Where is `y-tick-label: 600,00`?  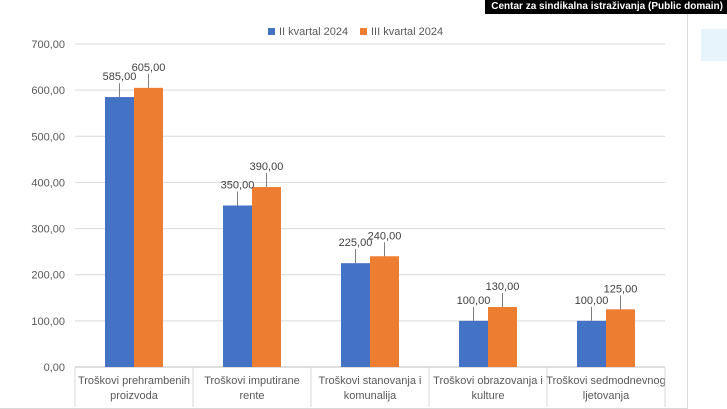
y-tick-label: 600,00 is located at coordinates (48, 91).